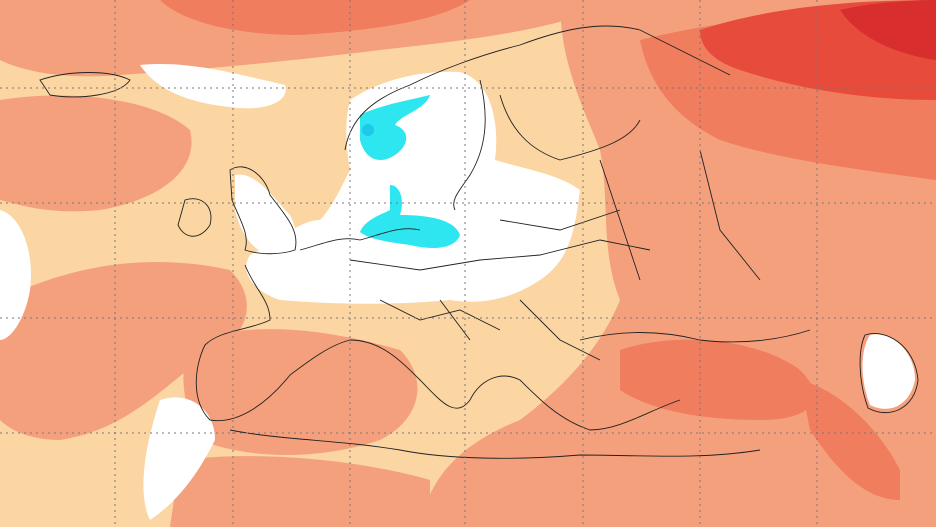 Image resolution: width=936 pixels, height=527 pixels. What do you see at coordinates (717, 379) in the screenshot?
I see `region-turkey` at bounding box center [717, 379].